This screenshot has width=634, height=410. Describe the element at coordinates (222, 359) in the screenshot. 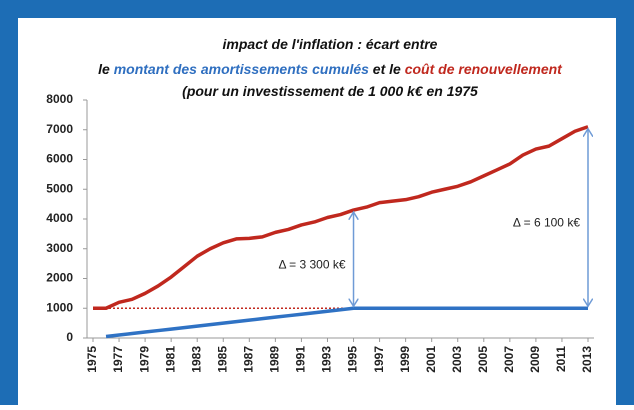

I see `x-tick-label: 1985` at that location.